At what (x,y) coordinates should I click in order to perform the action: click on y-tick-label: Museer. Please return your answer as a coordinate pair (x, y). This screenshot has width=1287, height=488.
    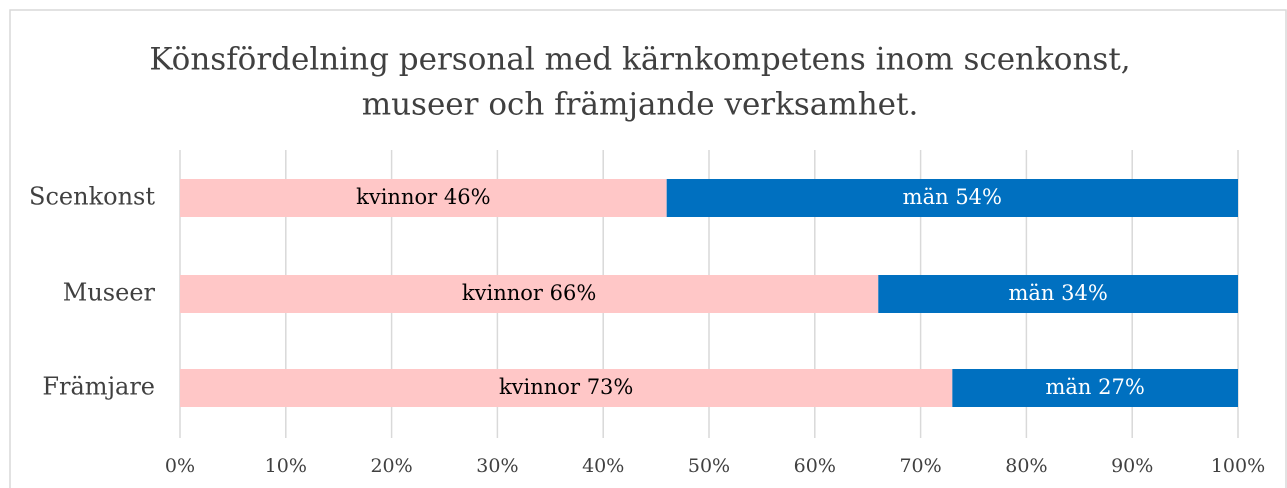
    Looking at the image, I should click on (109, 293).